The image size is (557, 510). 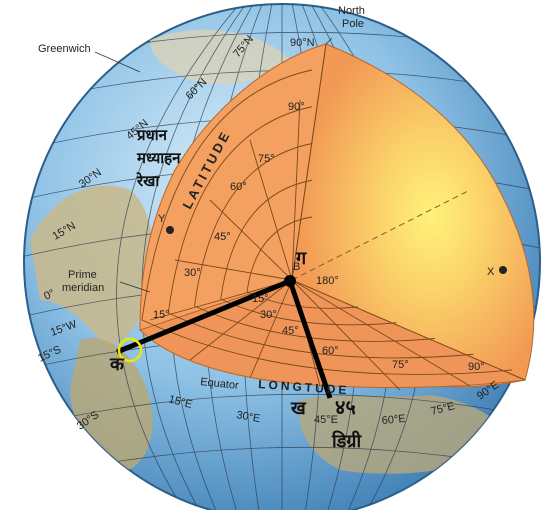 What do you see at coordinates (220, 56) in the screenshot?
I see `arctic-landmass` at bounding box center [220, 56].